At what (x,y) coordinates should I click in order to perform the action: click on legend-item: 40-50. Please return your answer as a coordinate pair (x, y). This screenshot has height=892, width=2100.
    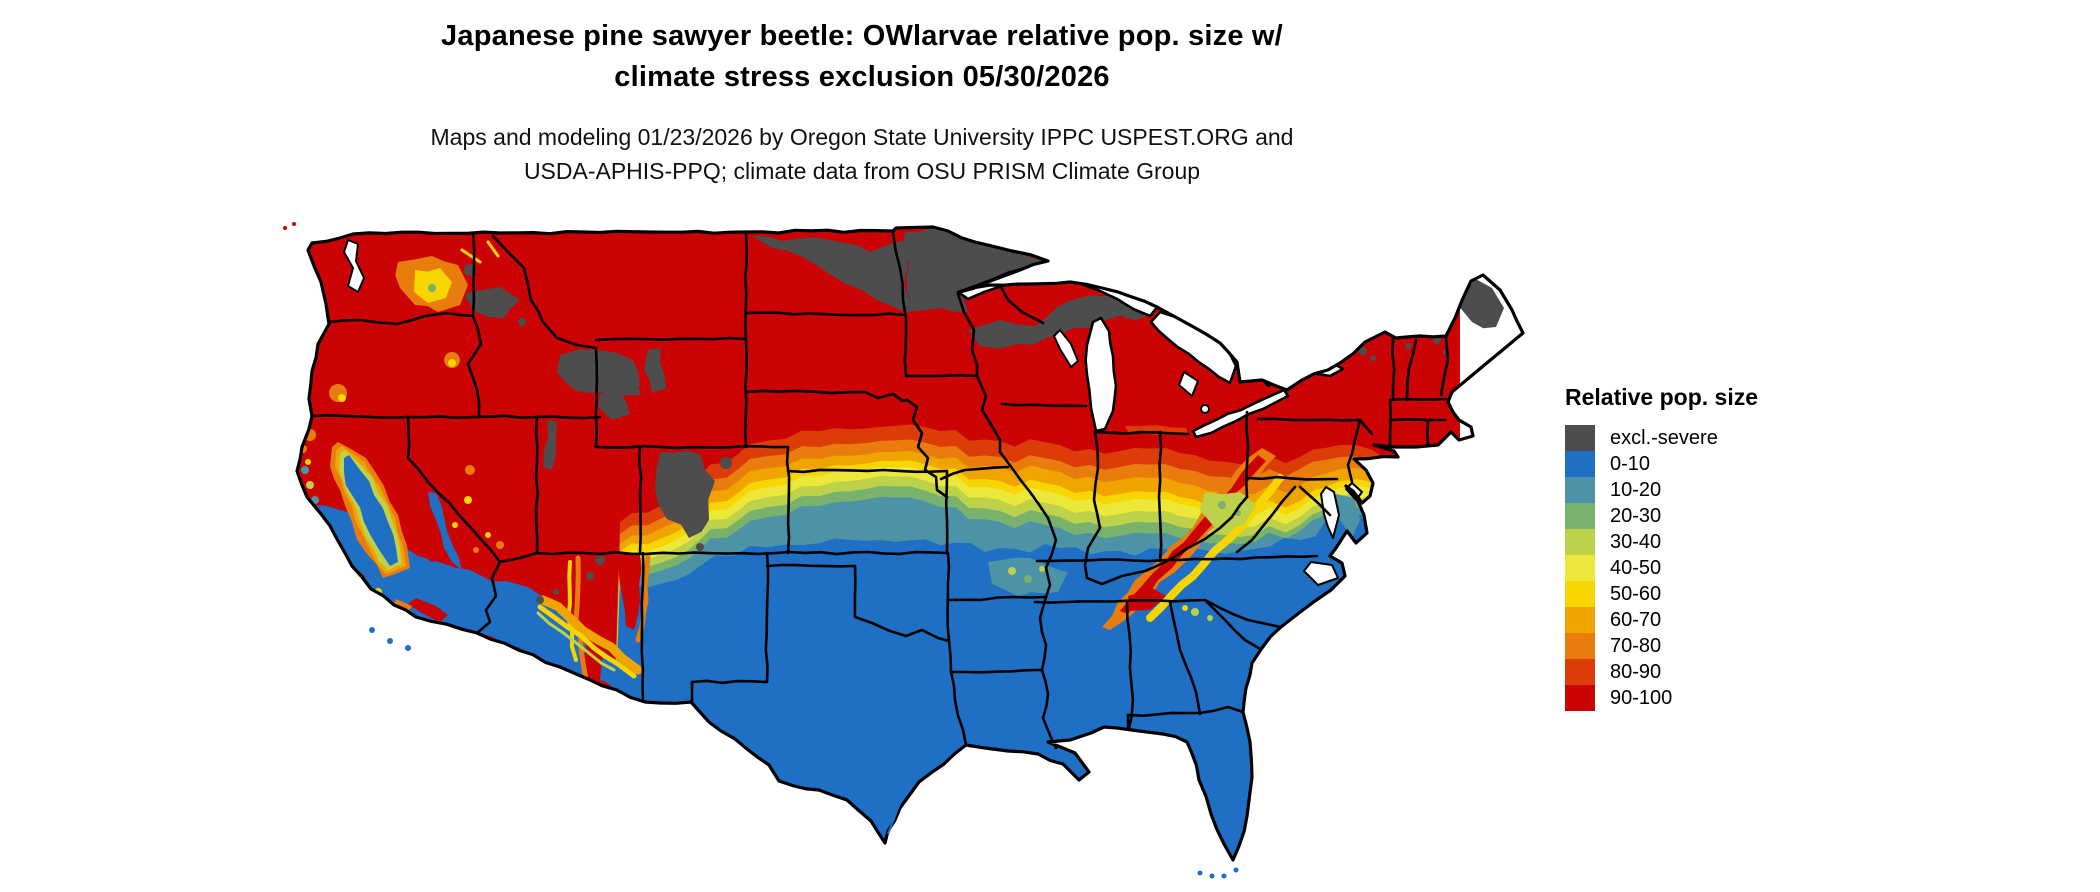
    Looking at the image, I should click on (1661, 568).